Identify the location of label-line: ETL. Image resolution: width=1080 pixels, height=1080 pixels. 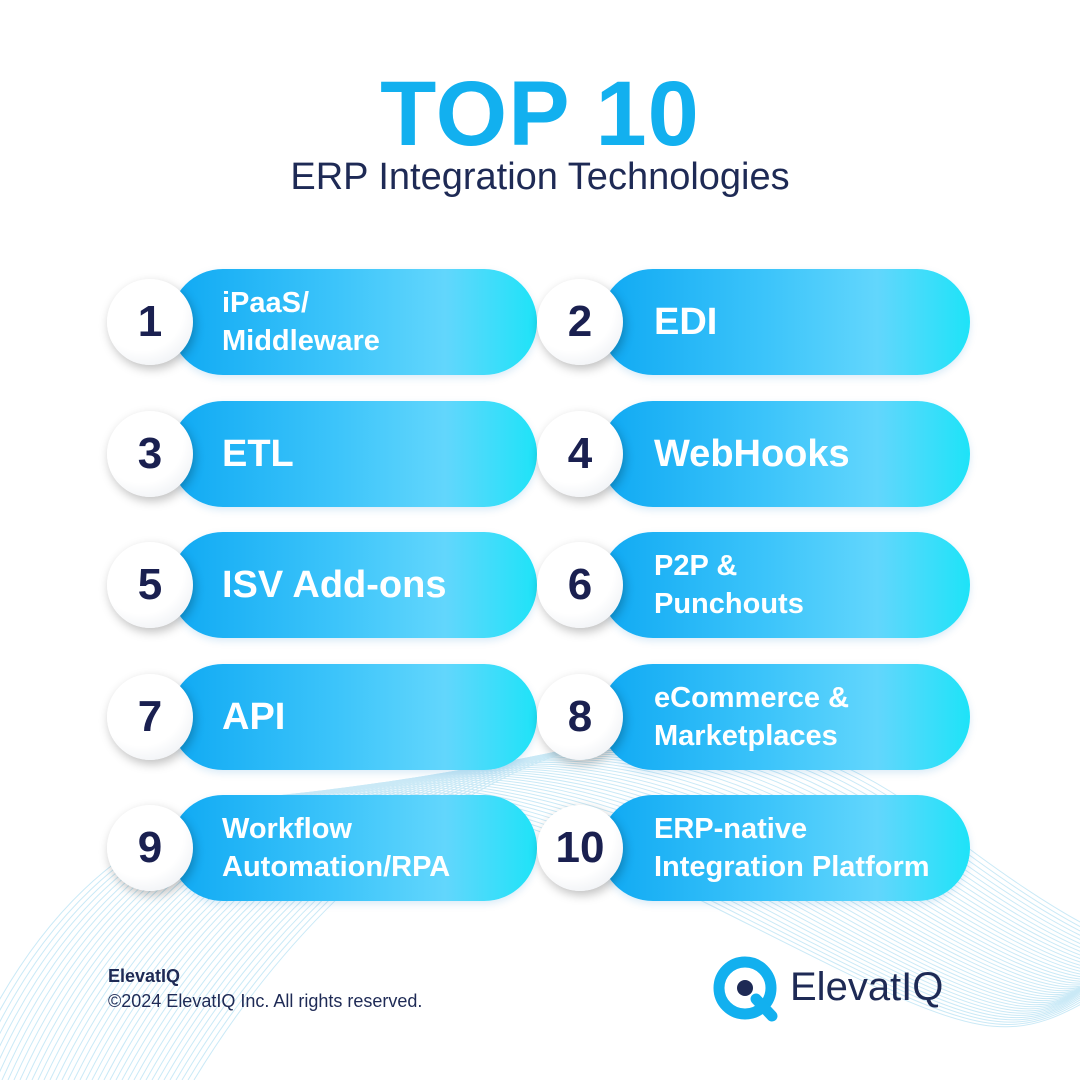
(258, 453).